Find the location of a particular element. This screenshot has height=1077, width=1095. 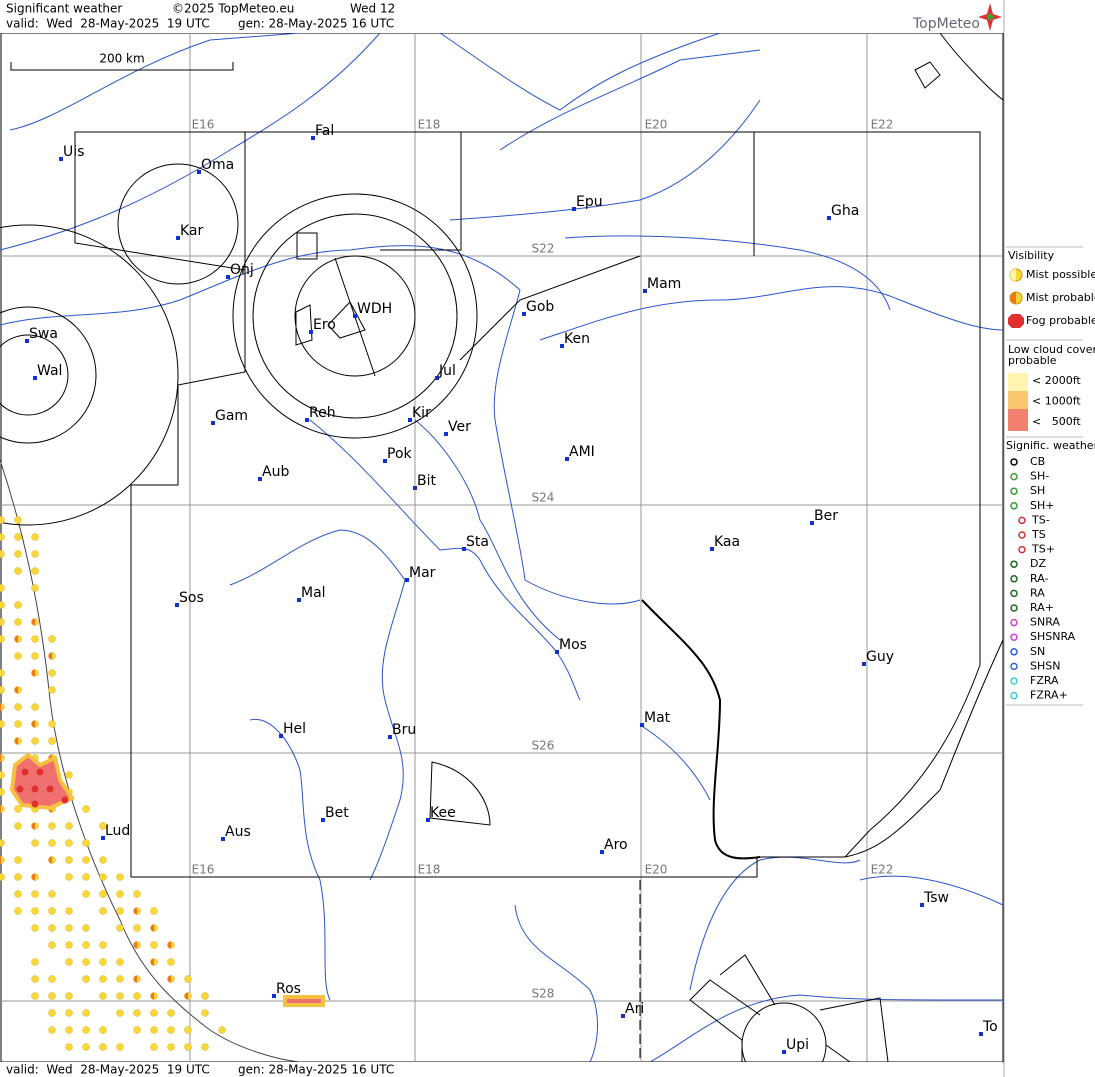

scale-bar is located at coordinates (122, 66).